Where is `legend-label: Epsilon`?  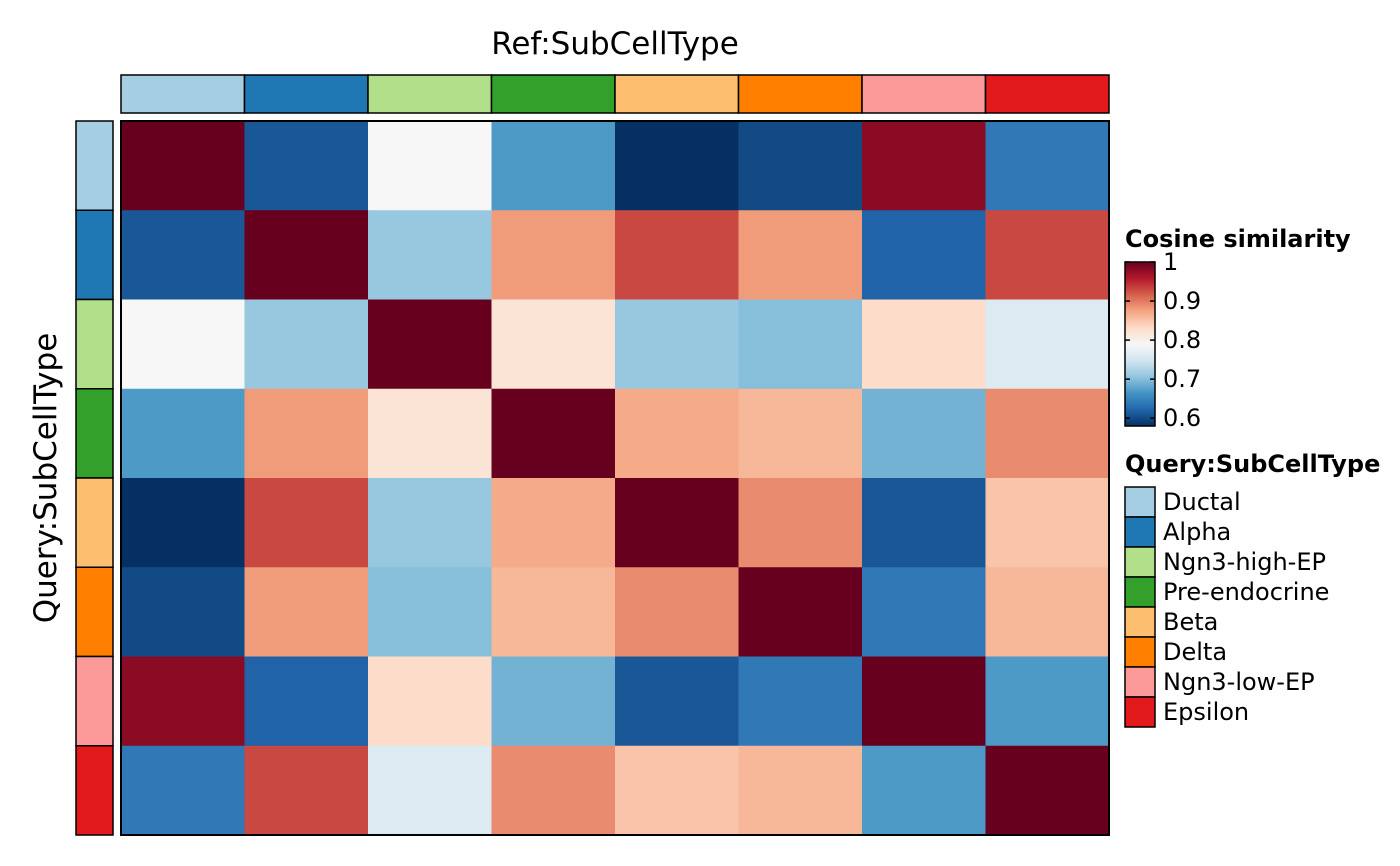
legend-label: Epsilon is located at coordinates (1206, 712).